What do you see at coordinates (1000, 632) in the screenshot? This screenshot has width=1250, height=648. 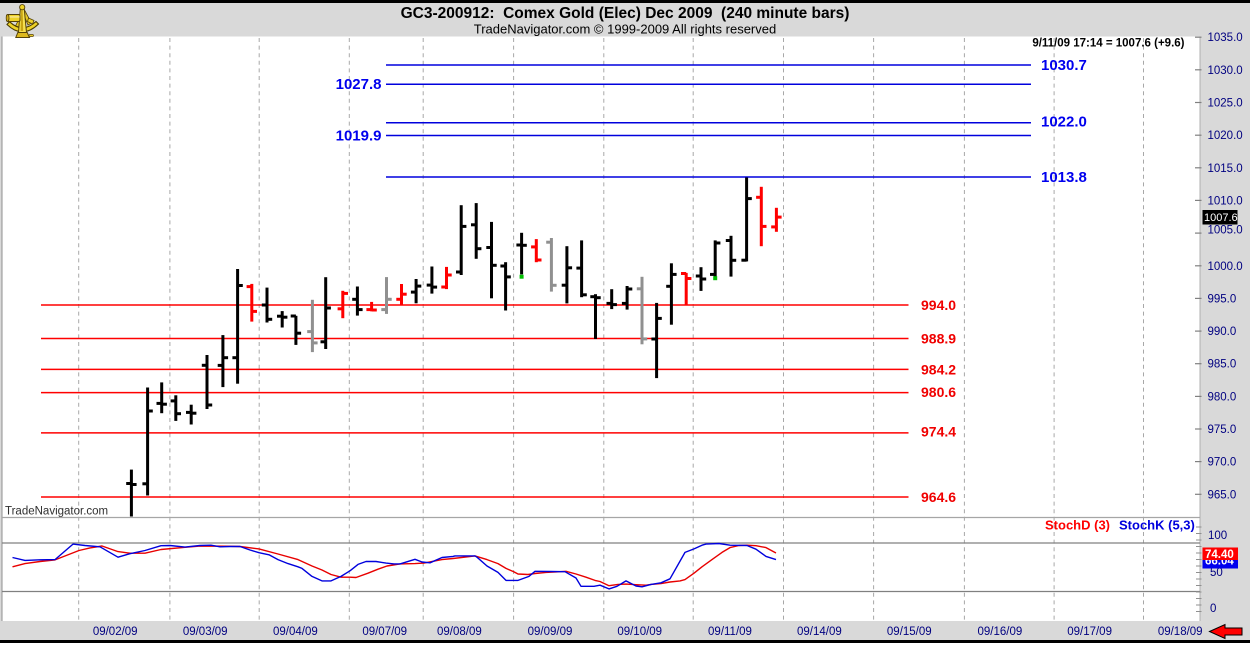 I see `svg-text: 09/16/09` at bounding box center [1000, 632].